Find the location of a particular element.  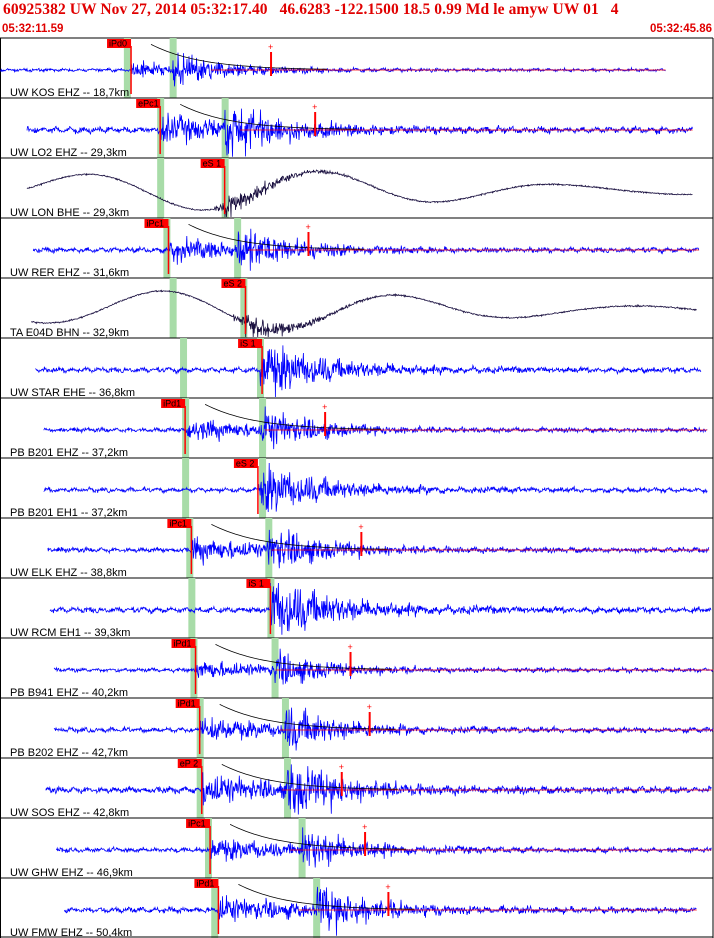

station-label: UW SOS EHZ -- 42,8km is located at coordinates (69, 813).